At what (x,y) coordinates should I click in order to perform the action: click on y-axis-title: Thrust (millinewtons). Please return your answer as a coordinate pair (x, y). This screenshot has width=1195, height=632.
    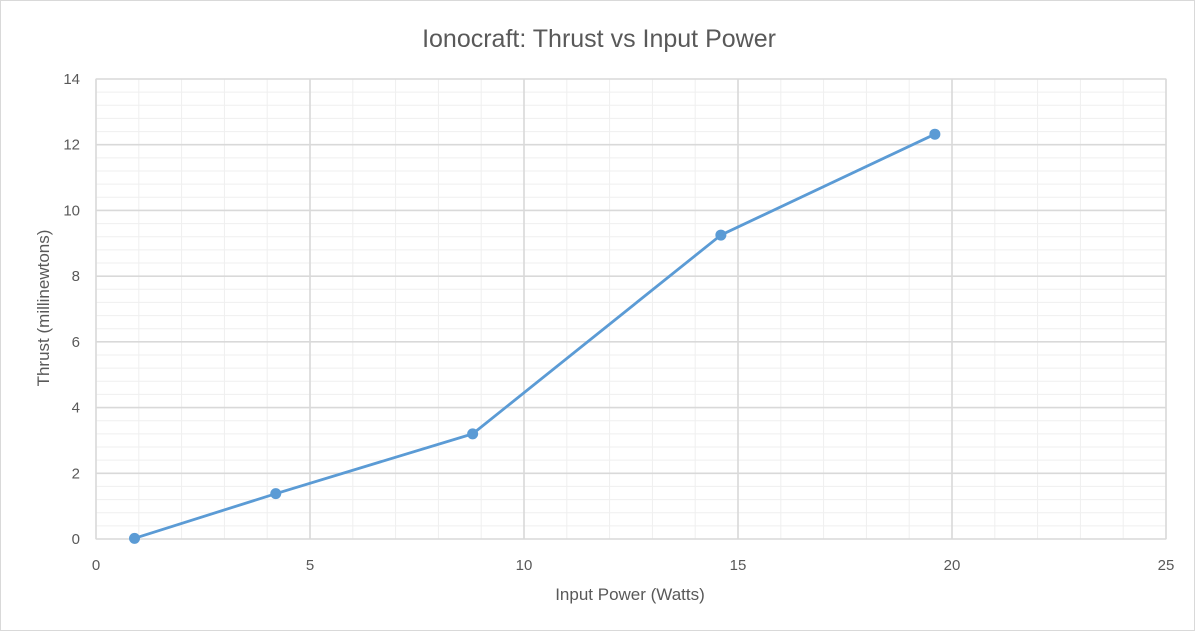
    Looking at the image, I should click on (43, 308).